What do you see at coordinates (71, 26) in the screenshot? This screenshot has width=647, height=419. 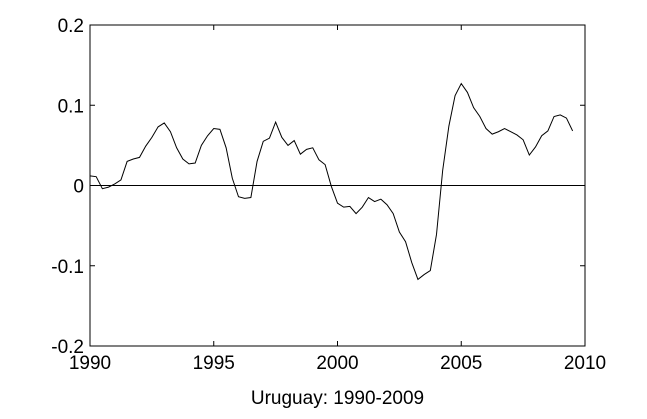 I see `y-tick-label: 0.2` at bounding box center [71, 26].